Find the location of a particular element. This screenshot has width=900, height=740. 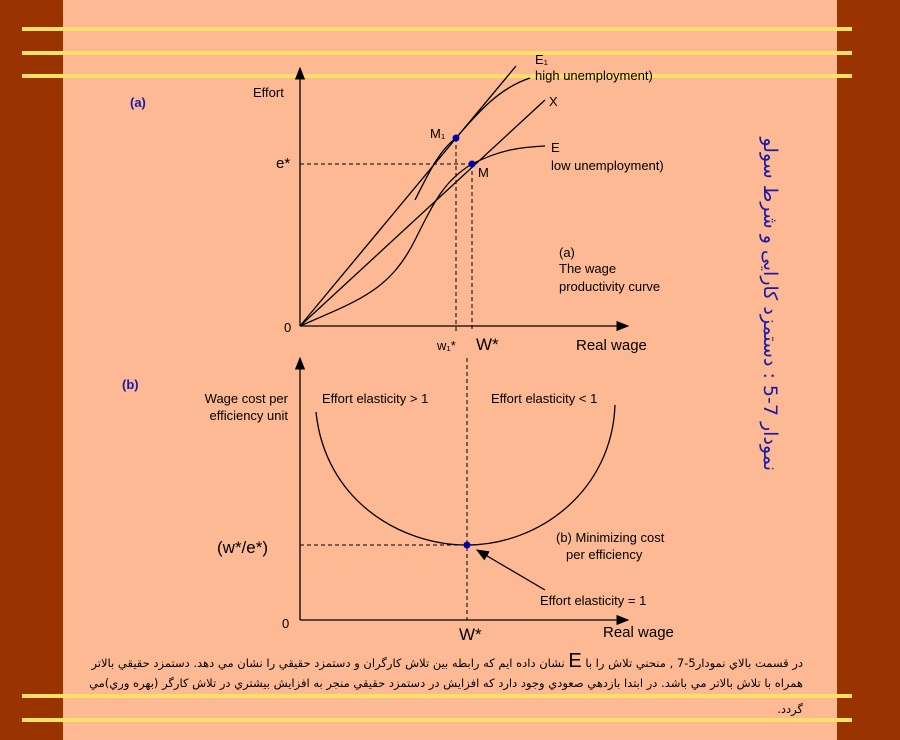

a-origin: 0 is located at coordinates (287, 327).